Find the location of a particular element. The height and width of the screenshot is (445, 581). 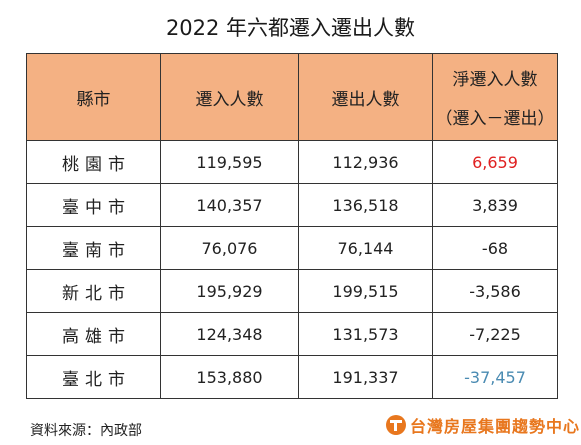

cell-out: 191,337 is located at coordinates (365, 377).